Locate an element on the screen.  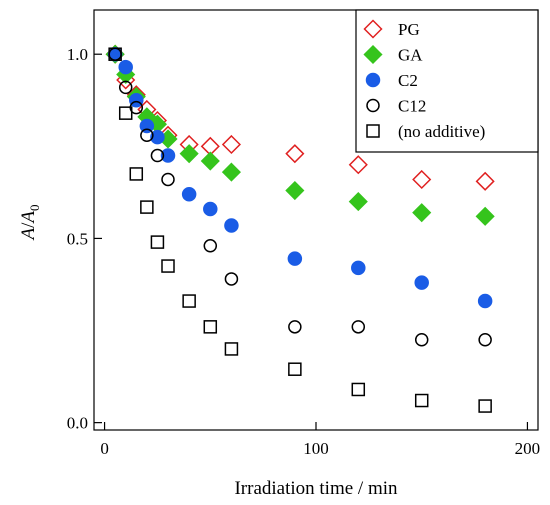
y-label-slash: / is located at coordinates (28, 225).